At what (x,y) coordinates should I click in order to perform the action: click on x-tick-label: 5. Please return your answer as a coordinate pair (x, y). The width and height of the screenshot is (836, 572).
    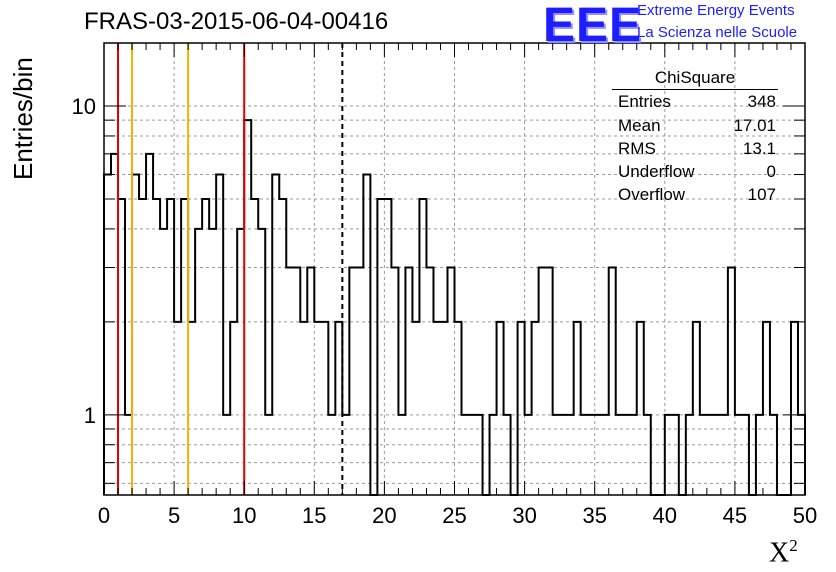
    Looking at the image, I should click on (174, 515).